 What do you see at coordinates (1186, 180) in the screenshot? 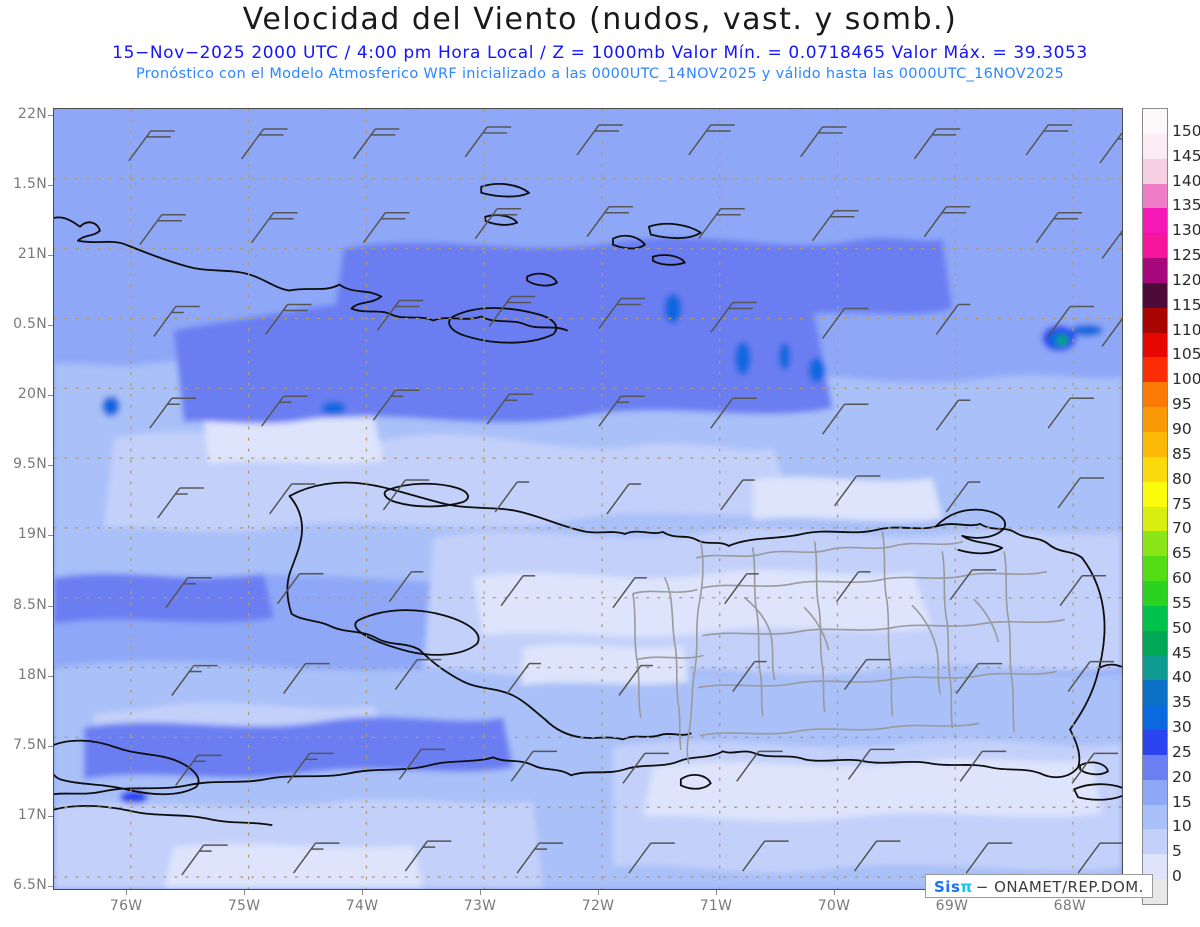
I see `colorbar-tick-label: 140` at bounding box center [1186, 180].